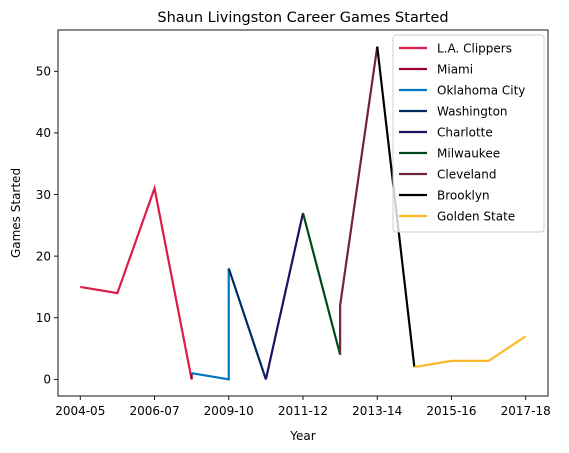 The image size is (569, 453). What do you see at coordinates (80, 411) in the screenshot?
I see `x-tick-label: 2004-05` at bounding box center [80, 411].